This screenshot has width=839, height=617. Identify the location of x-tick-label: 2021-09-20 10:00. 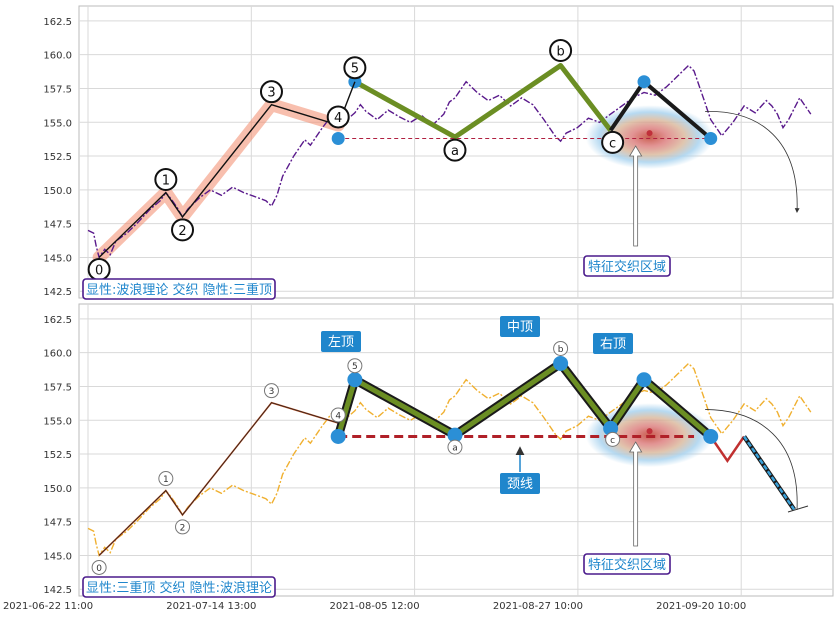
(701, 606).